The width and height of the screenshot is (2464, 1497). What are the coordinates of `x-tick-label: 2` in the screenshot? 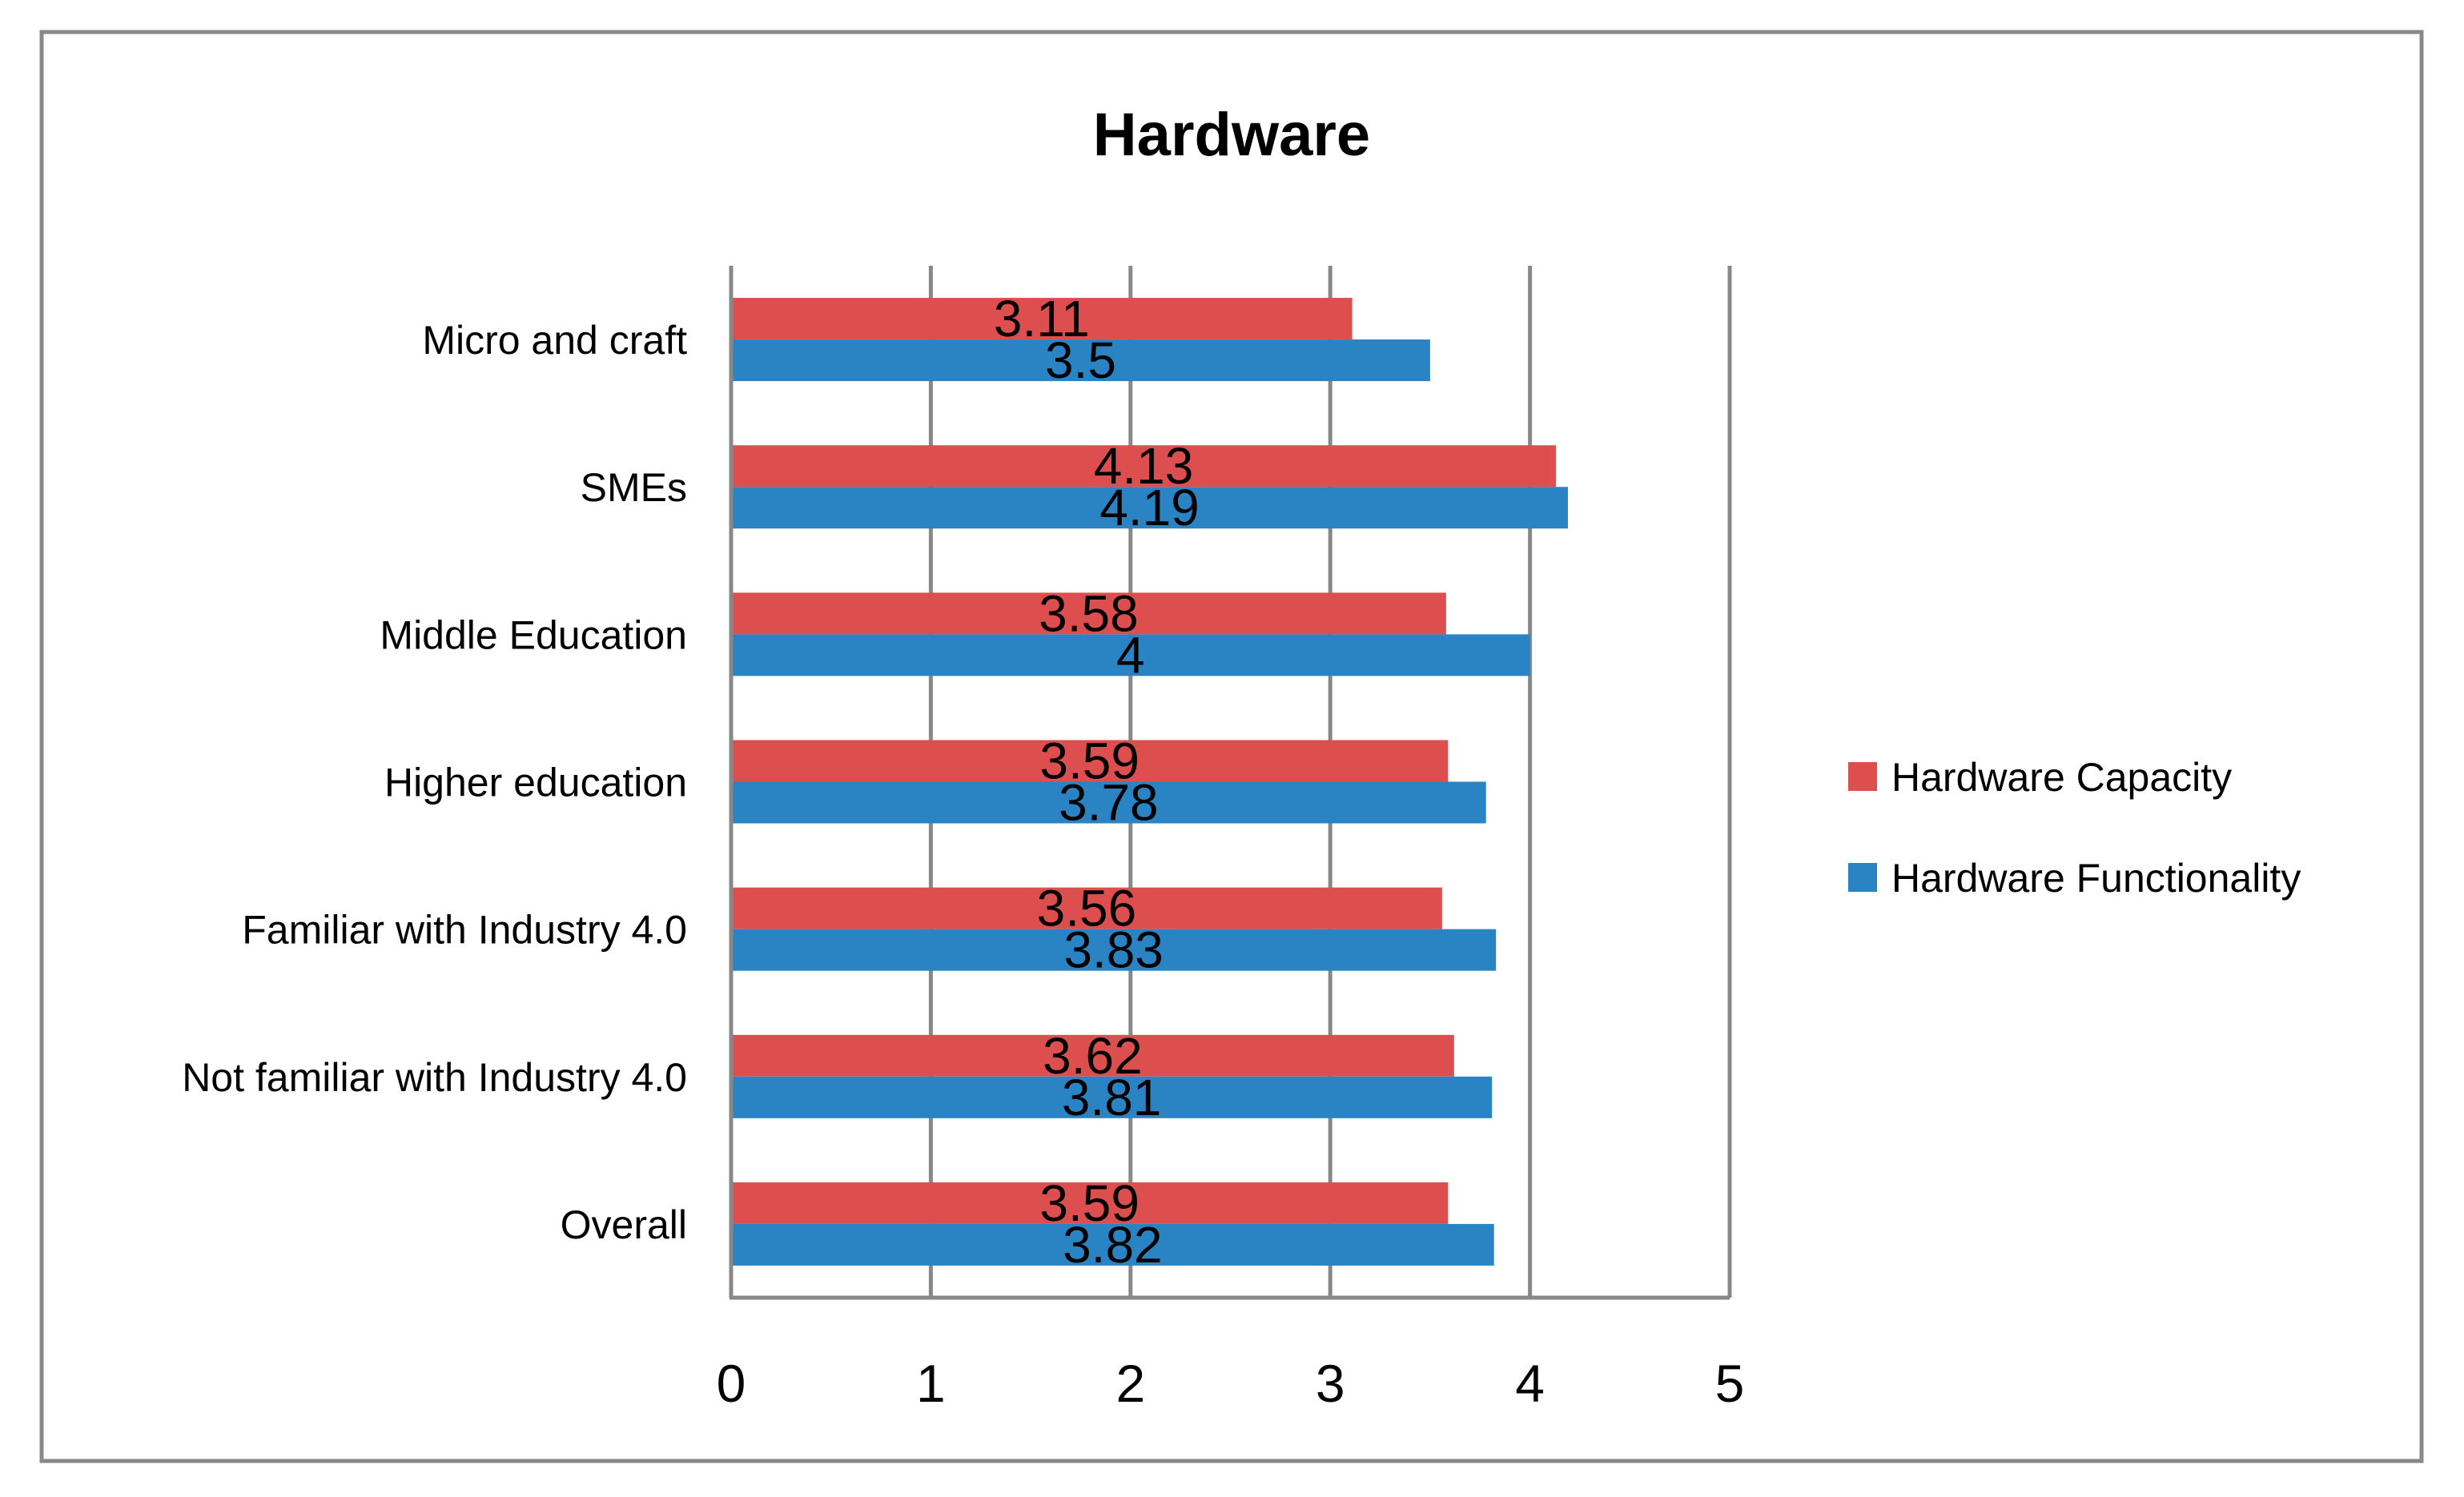 It's located at (1130, 1383).